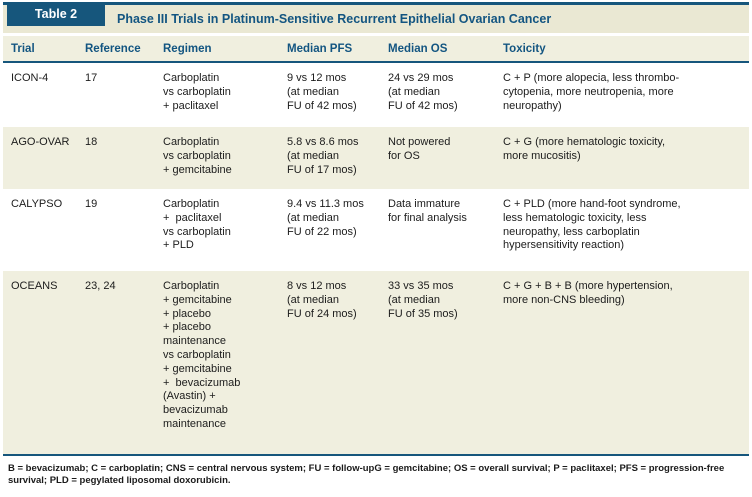  I want to click on cell-median-os: 33 vs 35 mos (at median FU of 35 mos), so click(423, 300).